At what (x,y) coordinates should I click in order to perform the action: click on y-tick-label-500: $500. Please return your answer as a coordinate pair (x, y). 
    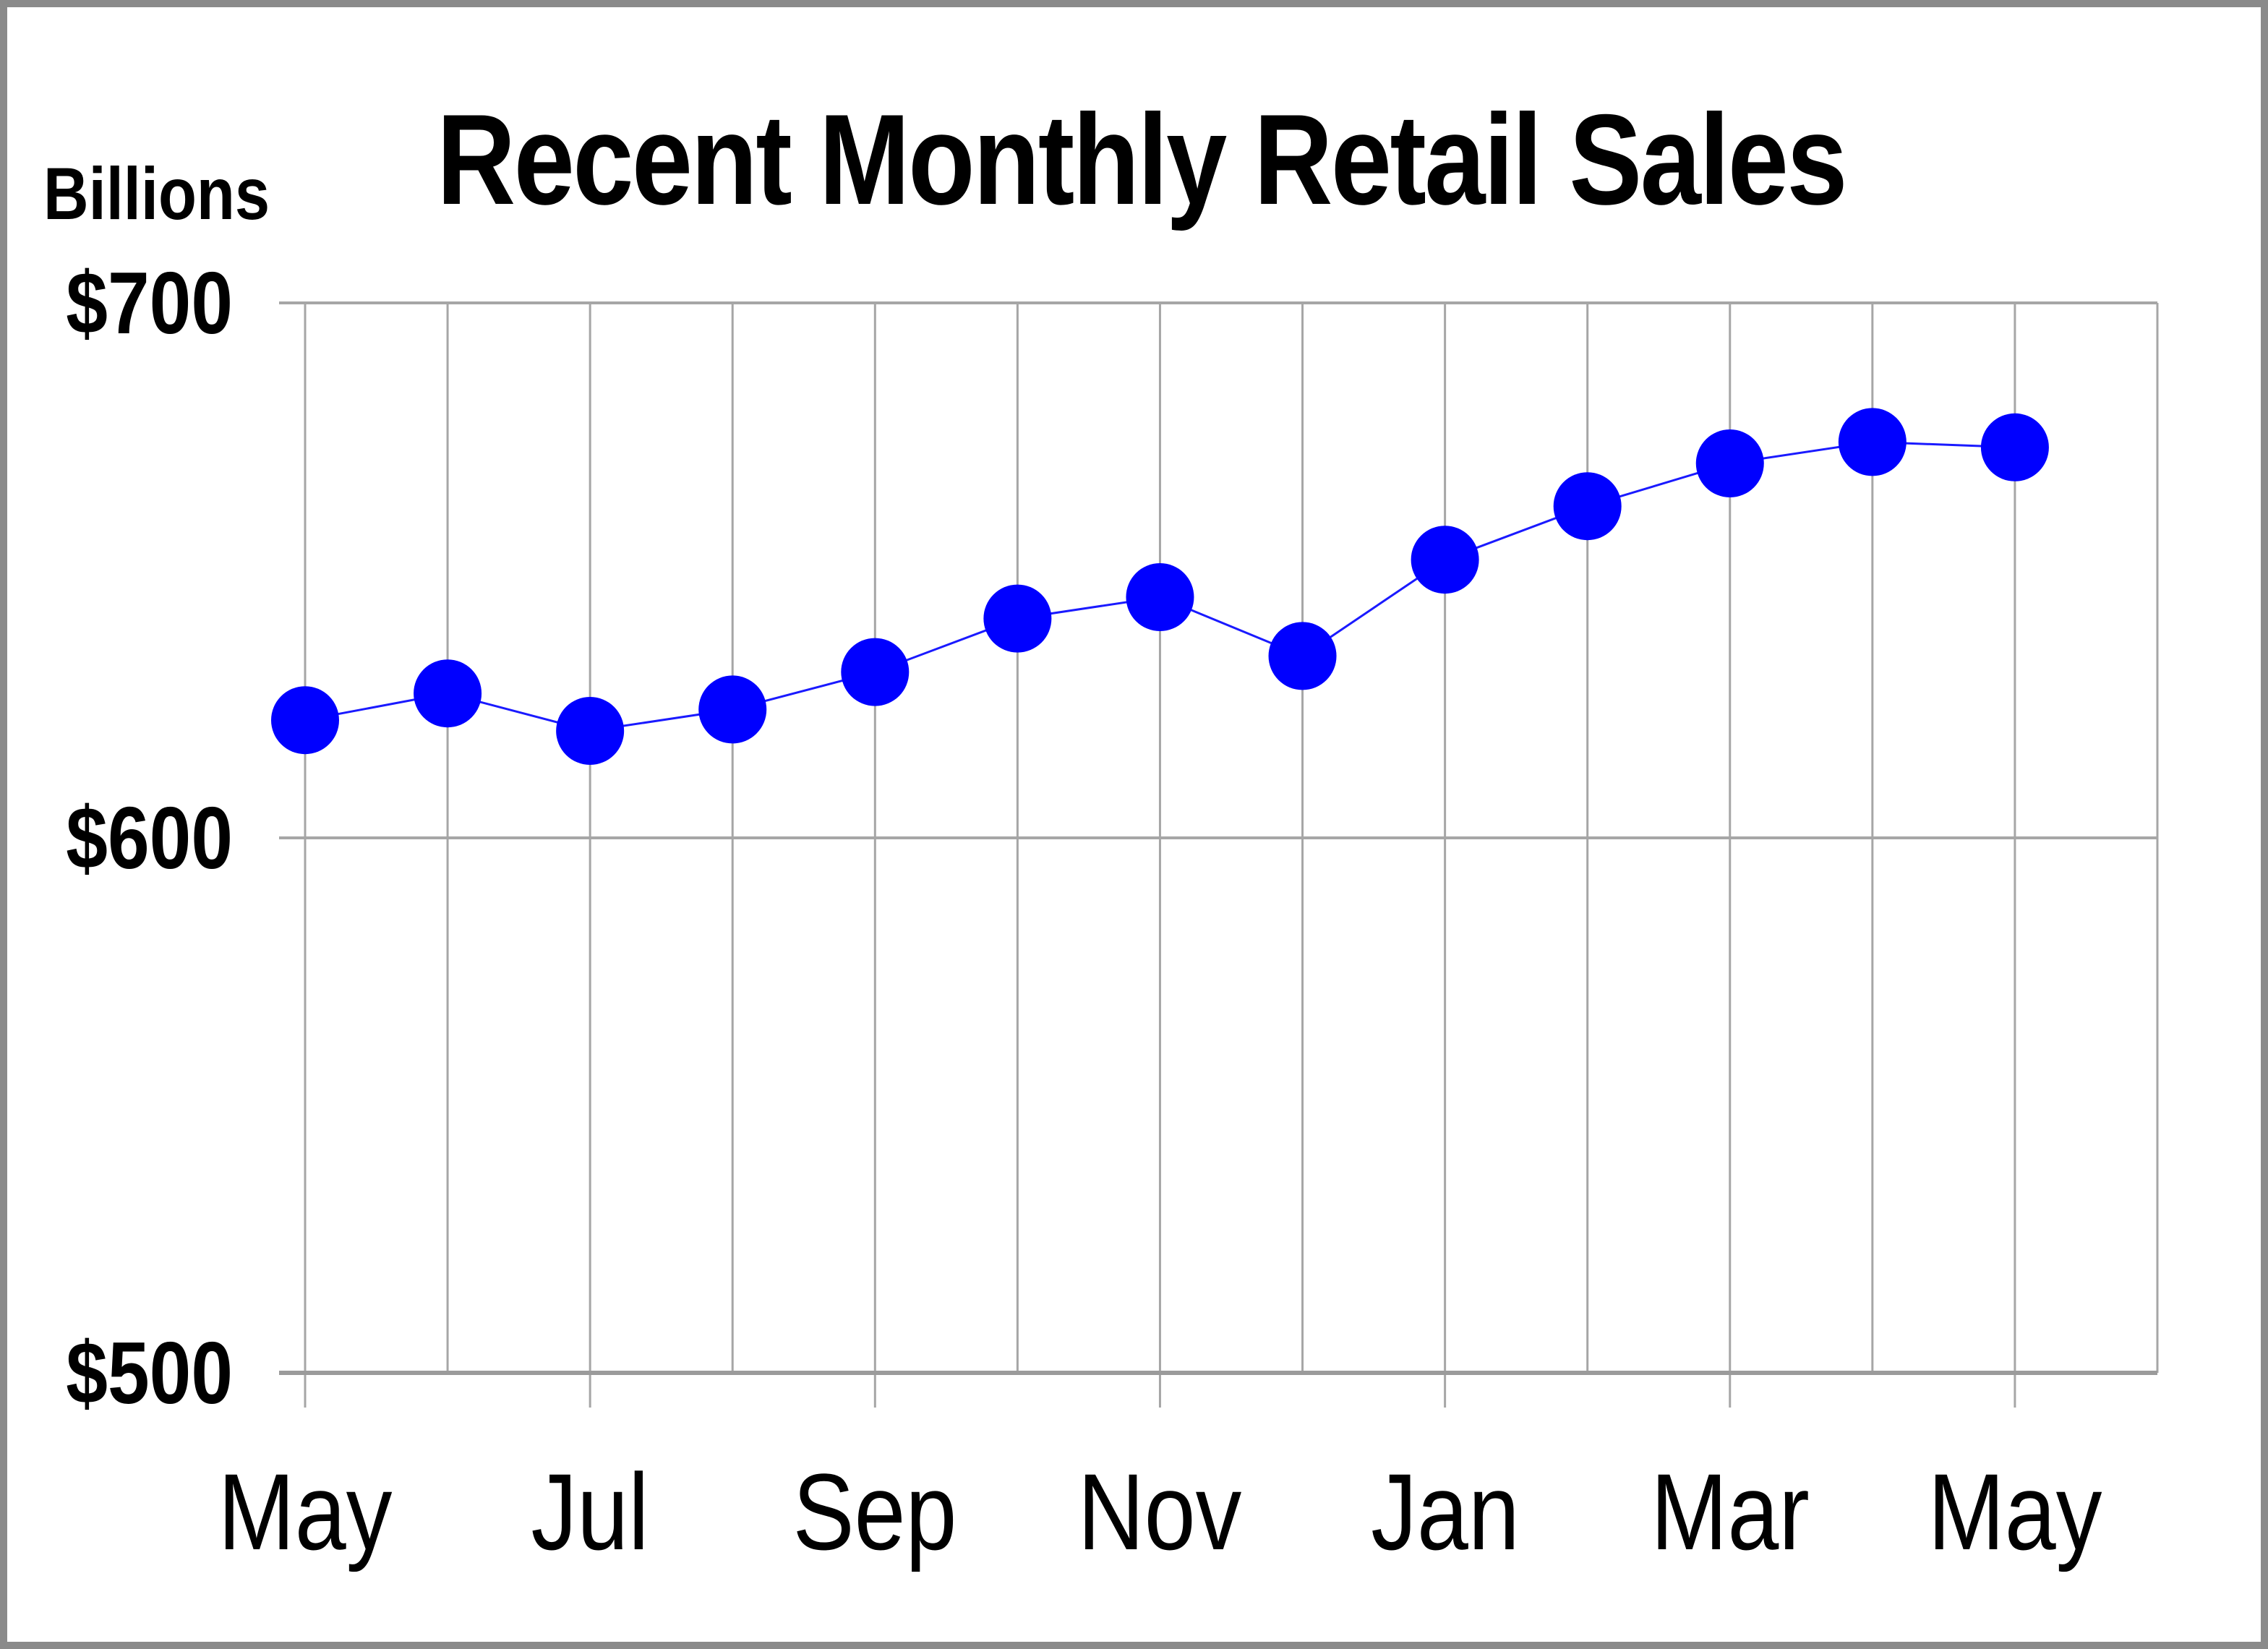
    Looking at the image, I should click on (149, 1373).